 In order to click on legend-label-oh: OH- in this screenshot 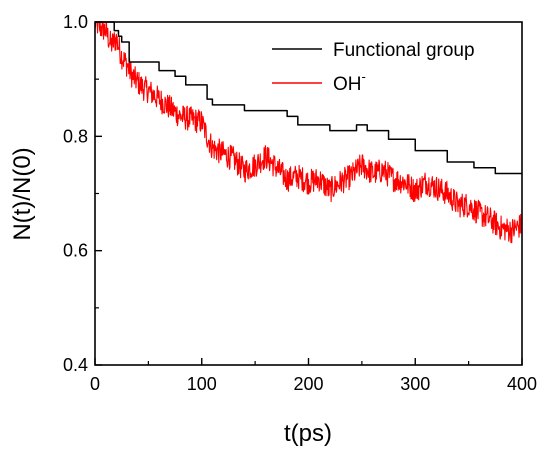, I will do `click(349, 82)`.